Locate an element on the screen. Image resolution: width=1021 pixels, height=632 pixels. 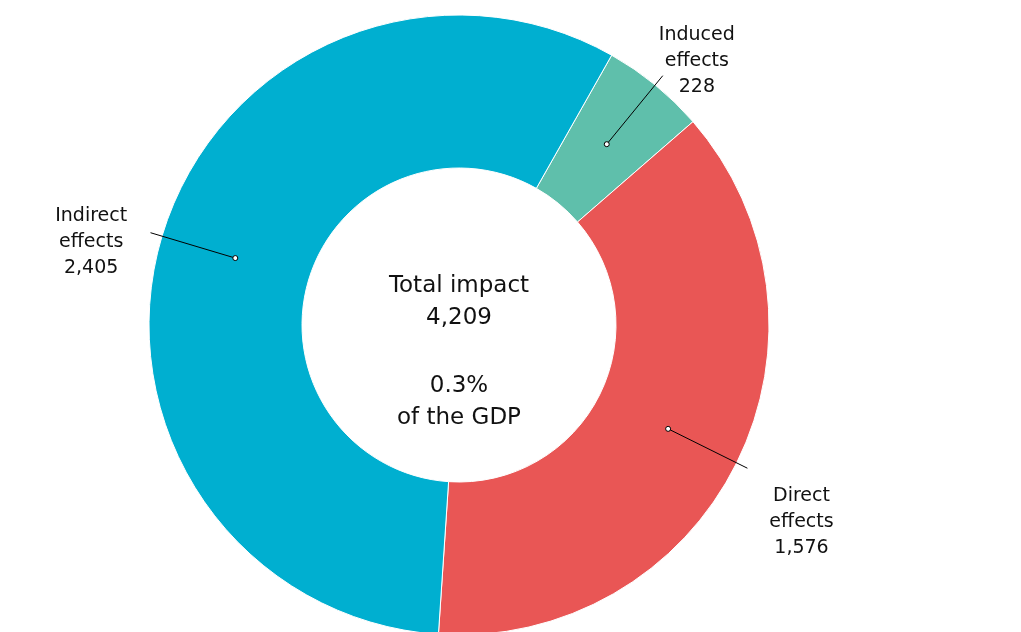
text: Total impact 4,209 is located at coordinates (458, 300).